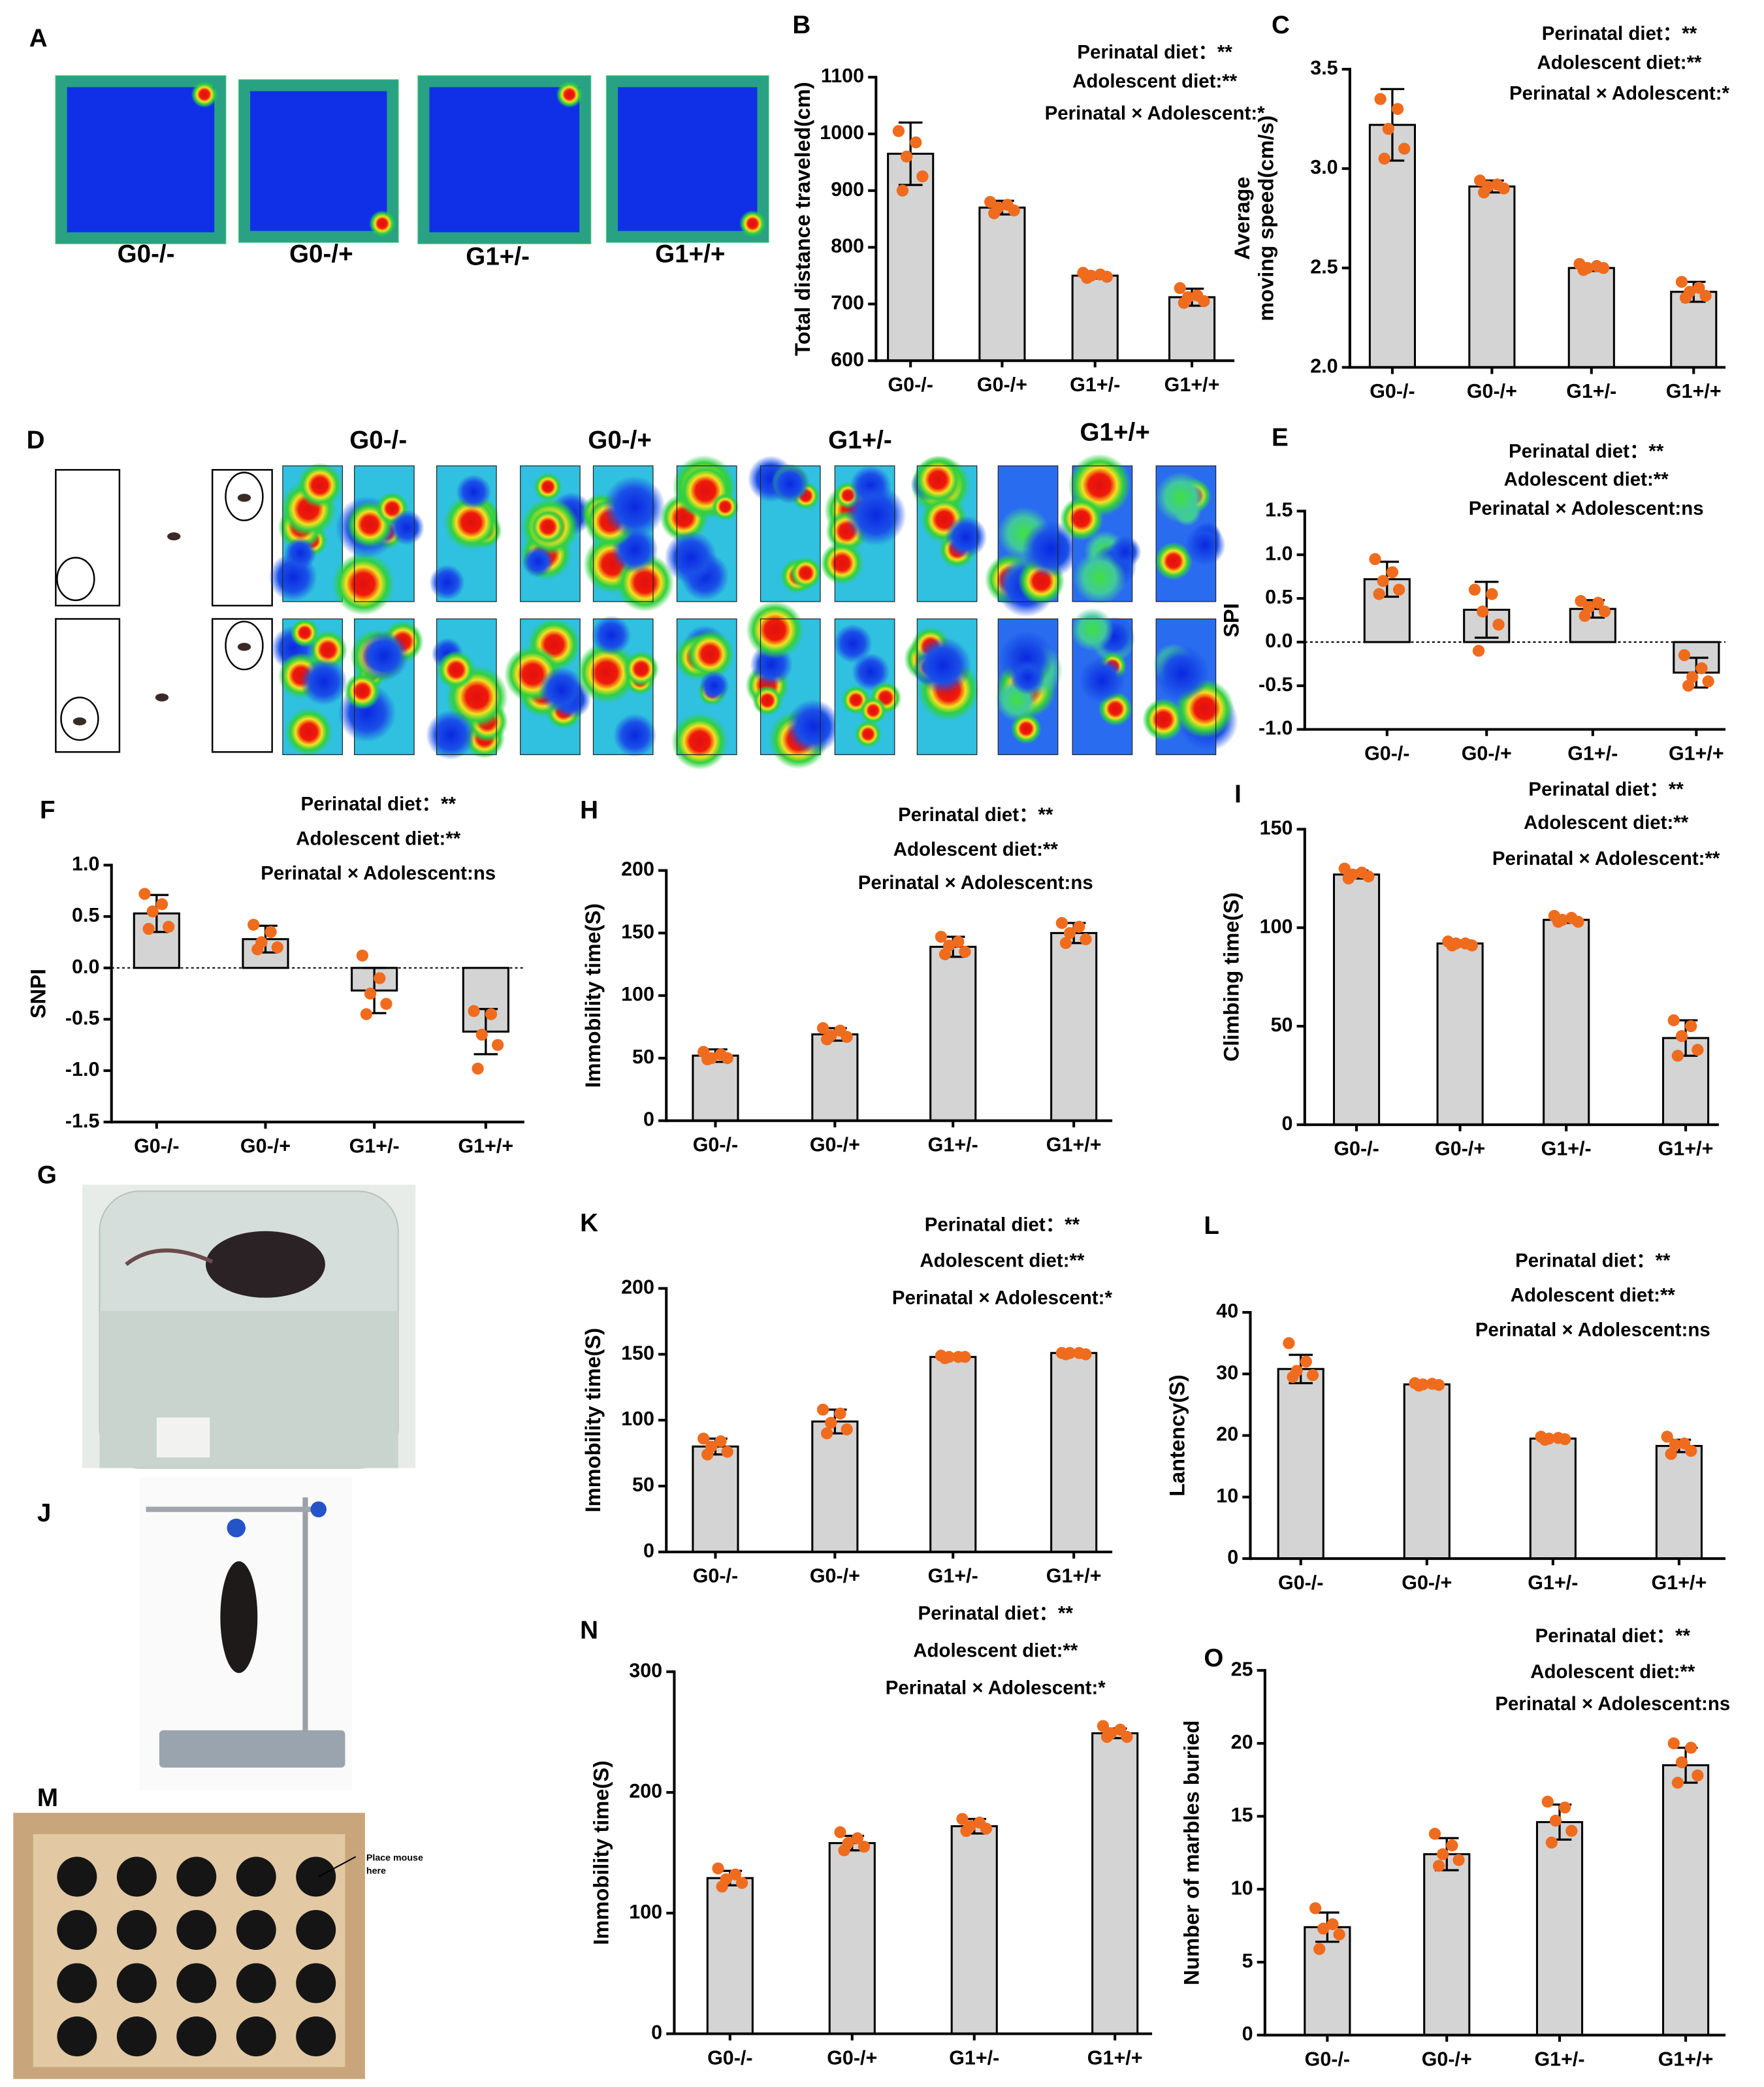 The width and height of the screenshot is (1764, 2087). Describe the element at coordinates (996, 1688) in the screenshot. I see `annotation: Perinatal × Adolescent:*` at that location.